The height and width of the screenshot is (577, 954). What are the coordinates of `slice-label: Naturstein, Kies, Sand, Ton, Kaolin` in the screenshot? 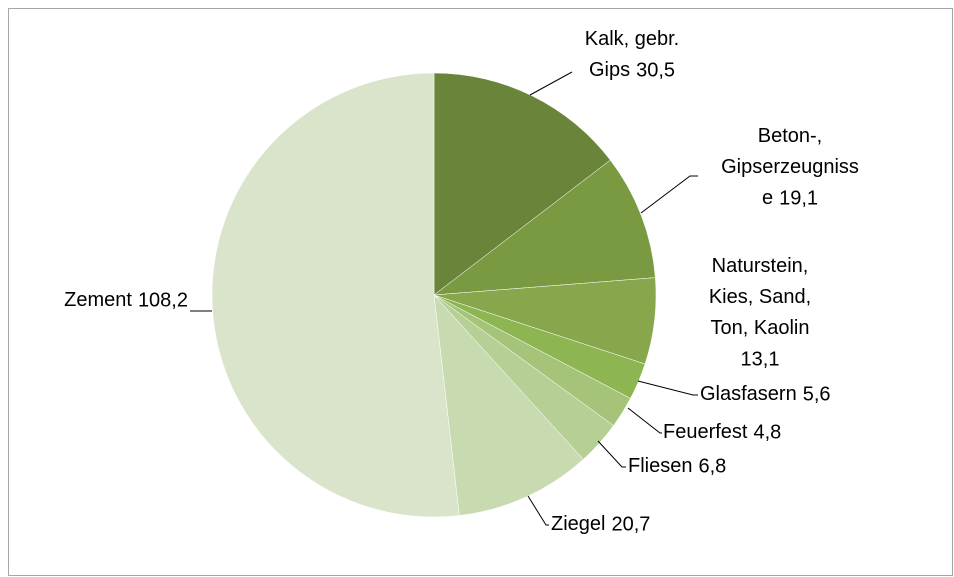 It's located at (763, 297).